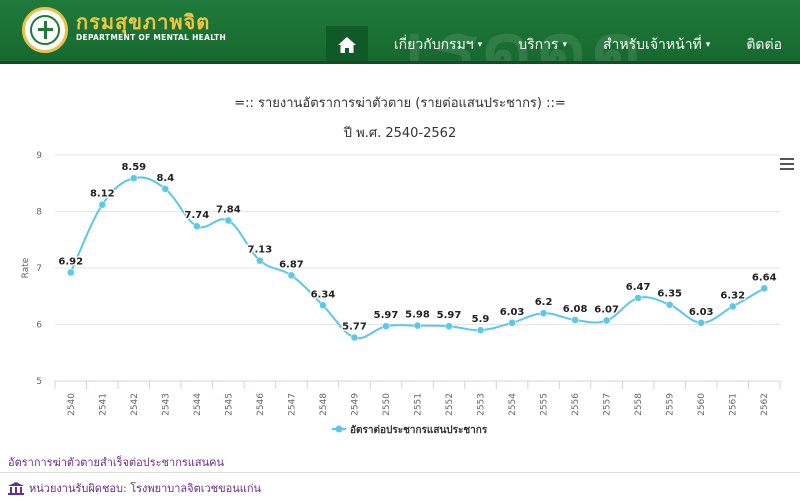 This screenshot has height=500, width=800. I want to click on data-label: 6.92, so click(70, 262).